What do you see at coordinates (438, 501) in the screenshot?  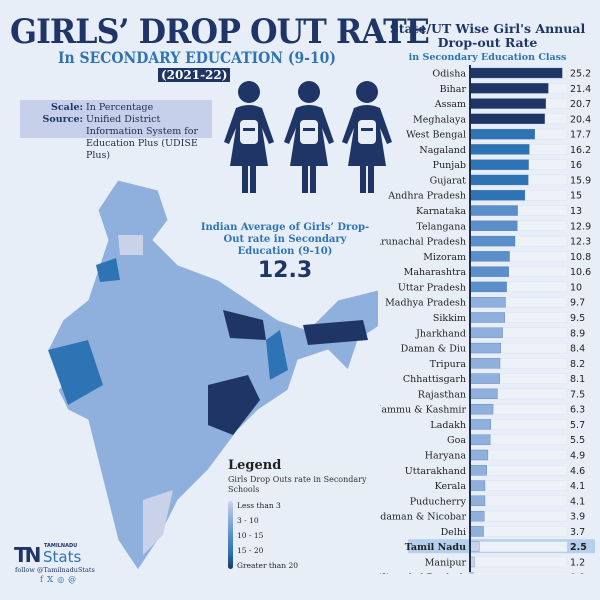 I see `category-label: Puducherry` at bounding box center [438, 501].